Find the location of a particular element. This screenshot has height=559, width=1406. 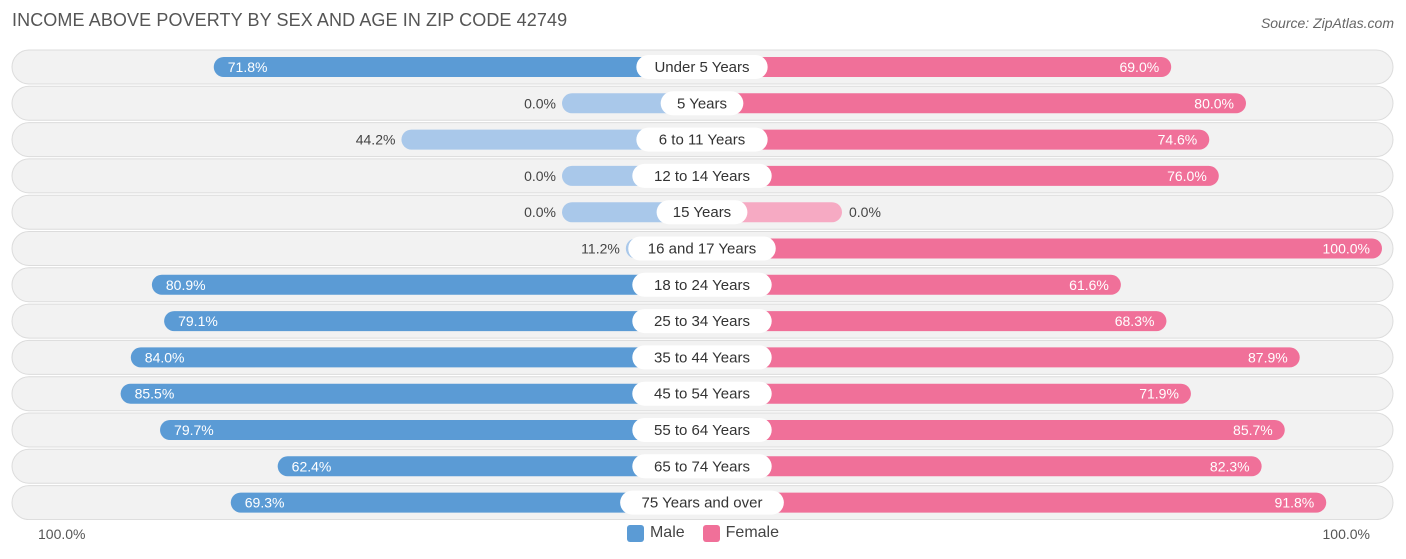

value-label-female: 61.6% is located at coordinates (1089, 285).